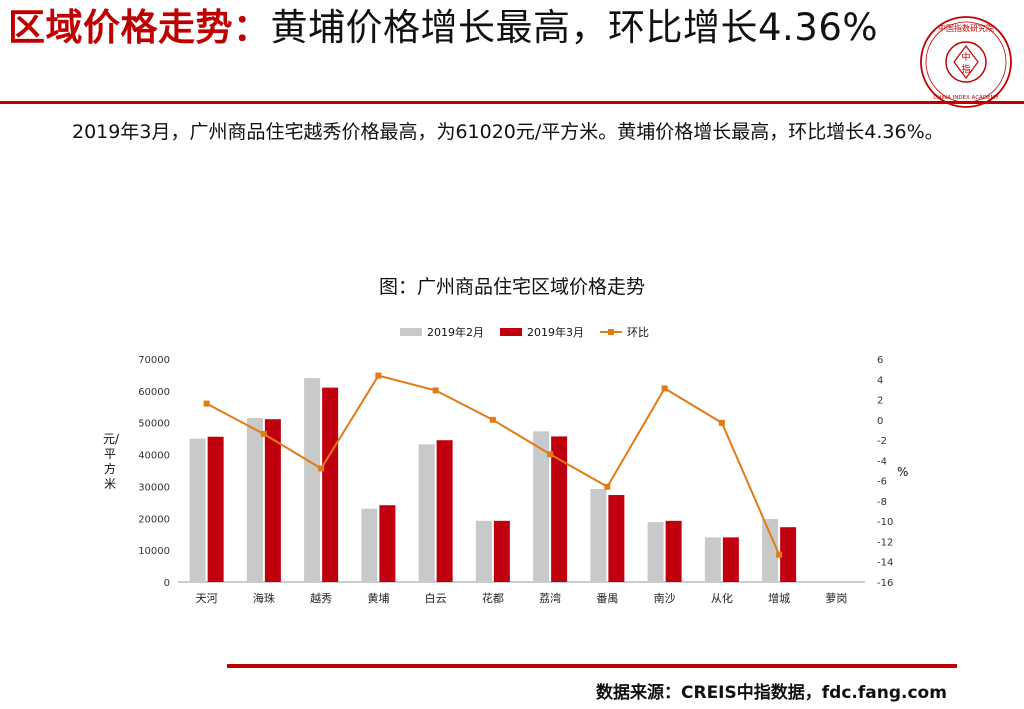 The height and width of the screenshot is (709, 1024). Describe the element at coordinates (880, 360) in the screenshot. I see `y2-tick-label: 6` at that location.